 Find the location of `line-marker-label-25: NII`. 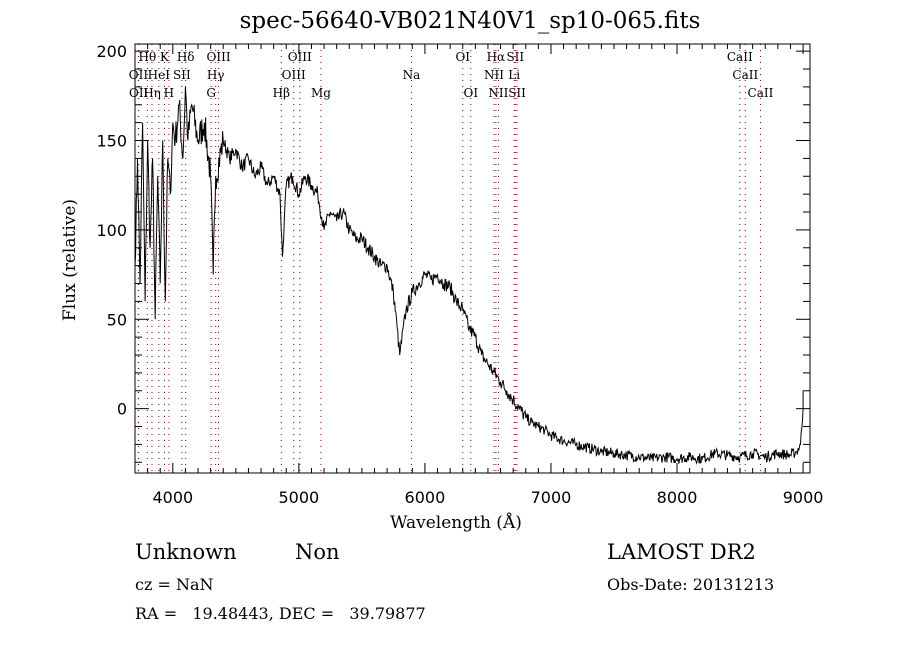

line-marker-label-25: NII is located at coordinates (498, 93).